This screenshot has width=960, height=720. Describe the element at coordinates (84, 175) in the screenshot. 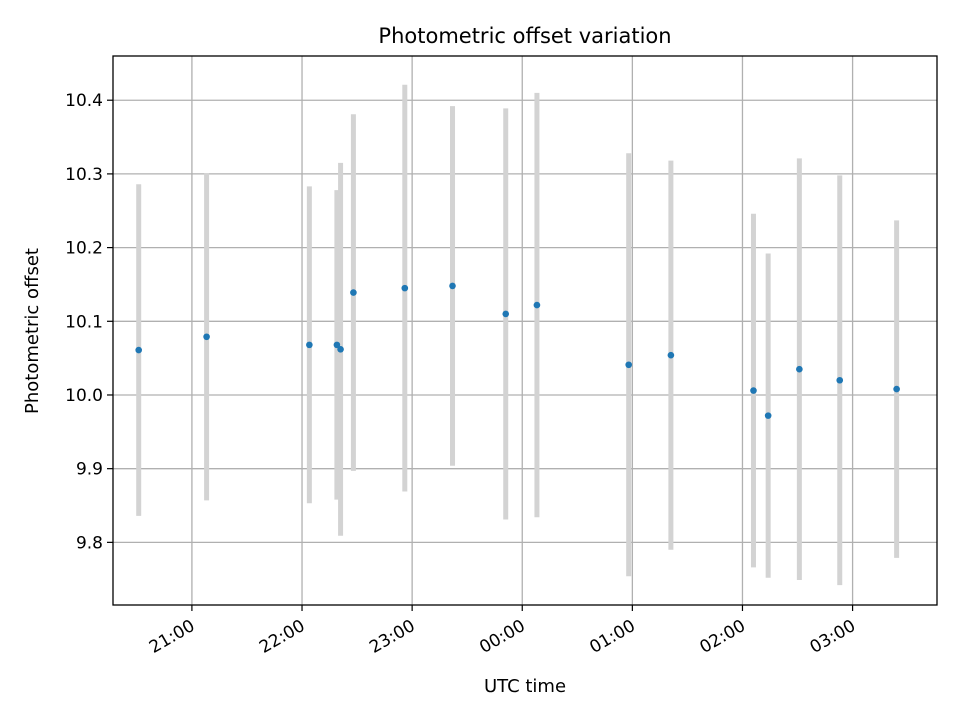

I see `y-tick-label: 10.3` at that location.